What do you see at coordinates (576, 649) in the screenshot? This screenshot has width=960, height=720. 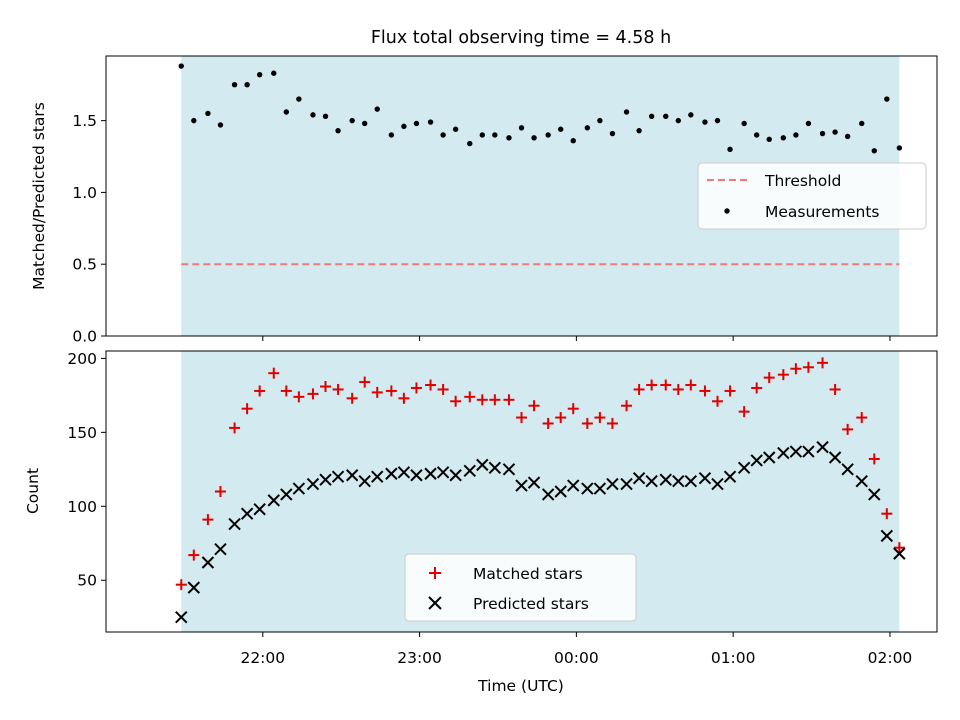 I see `bottom-x-ticks: 22:00 23:00 00:00 01:00 02:00` at bounding box center [576, 649].